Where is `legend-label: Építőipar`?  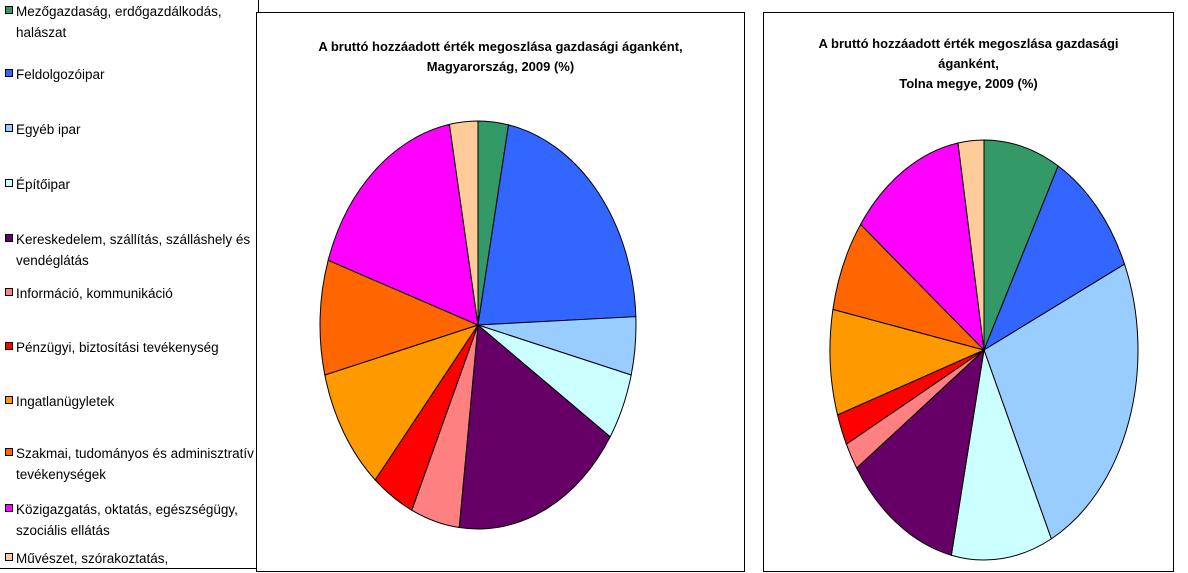
legend-label: Építőipar is located at coordinates (43, 184).